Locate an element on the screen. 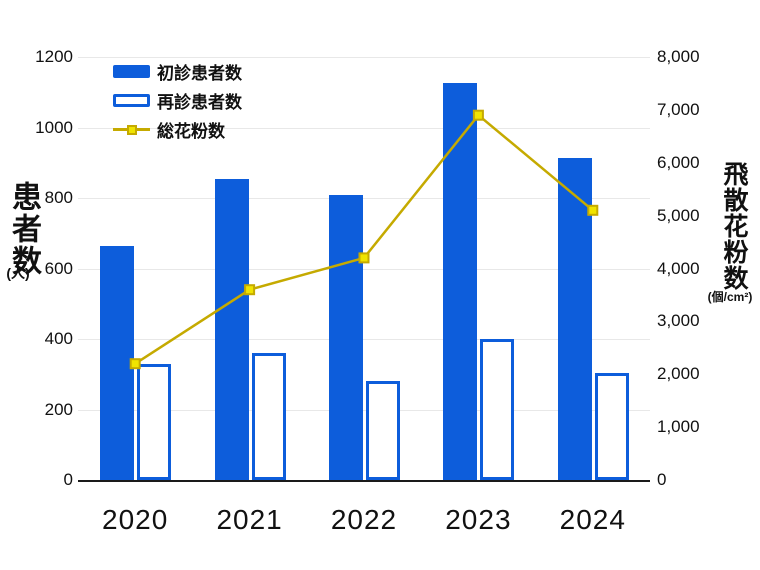  right-axis-tick-label: 6,000 is located at coordinates (678, 162).